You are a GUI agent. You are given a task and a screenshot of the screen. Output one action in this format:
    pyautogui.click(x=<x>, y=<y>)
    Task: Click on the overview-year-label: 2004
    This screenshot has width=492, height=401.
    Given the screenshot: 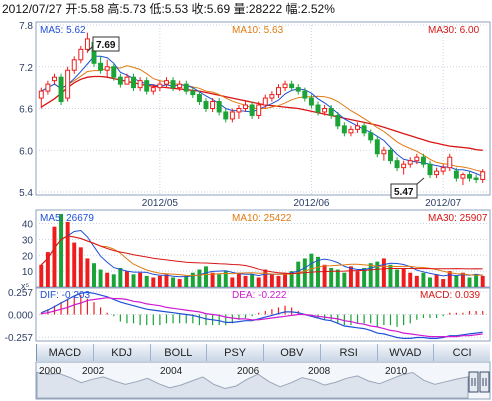 What is the action you would take?
    pyautogui.click(x=171, y=371)
    